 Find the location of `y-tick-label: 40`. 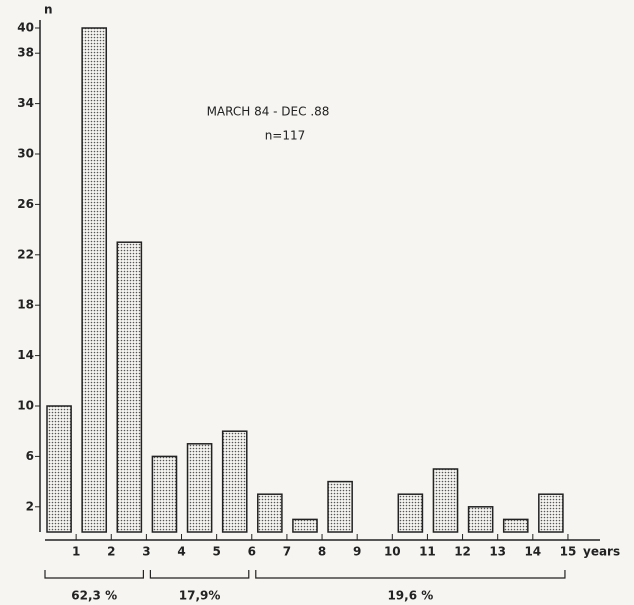

y-tick-label: 40 is located at coordinates (25, 28).